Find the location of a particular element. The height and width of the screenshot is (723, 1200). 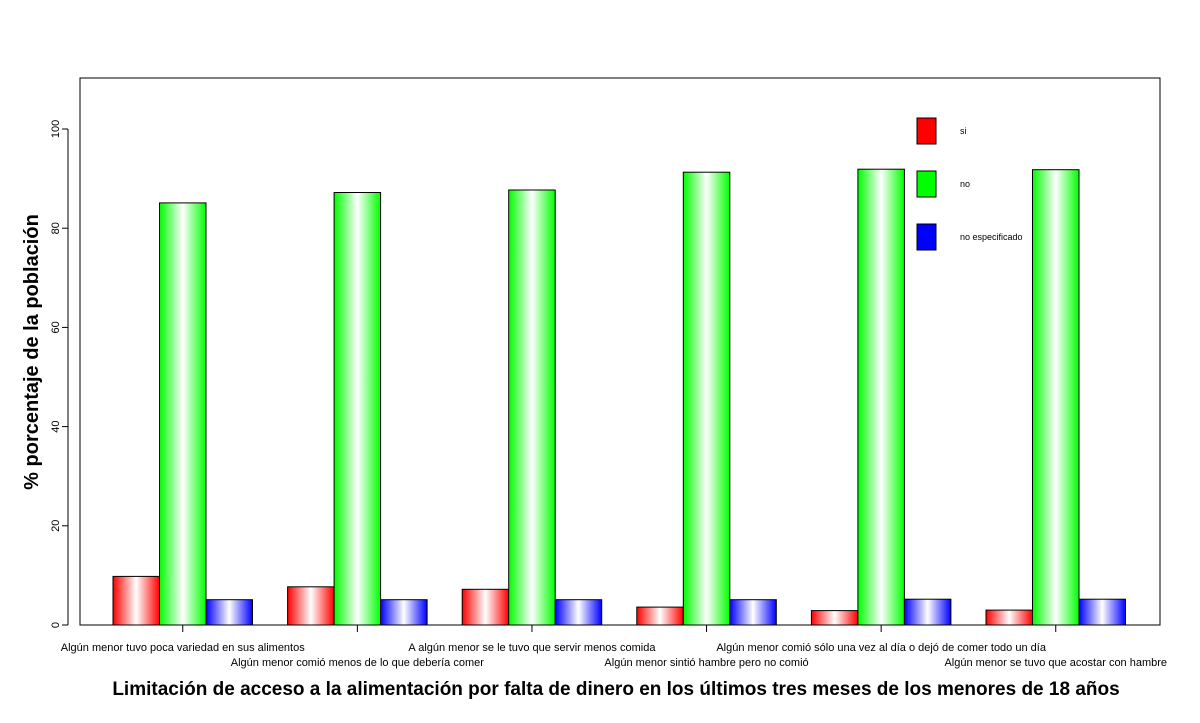

legend-label: si is located at coordinates (963, 131).